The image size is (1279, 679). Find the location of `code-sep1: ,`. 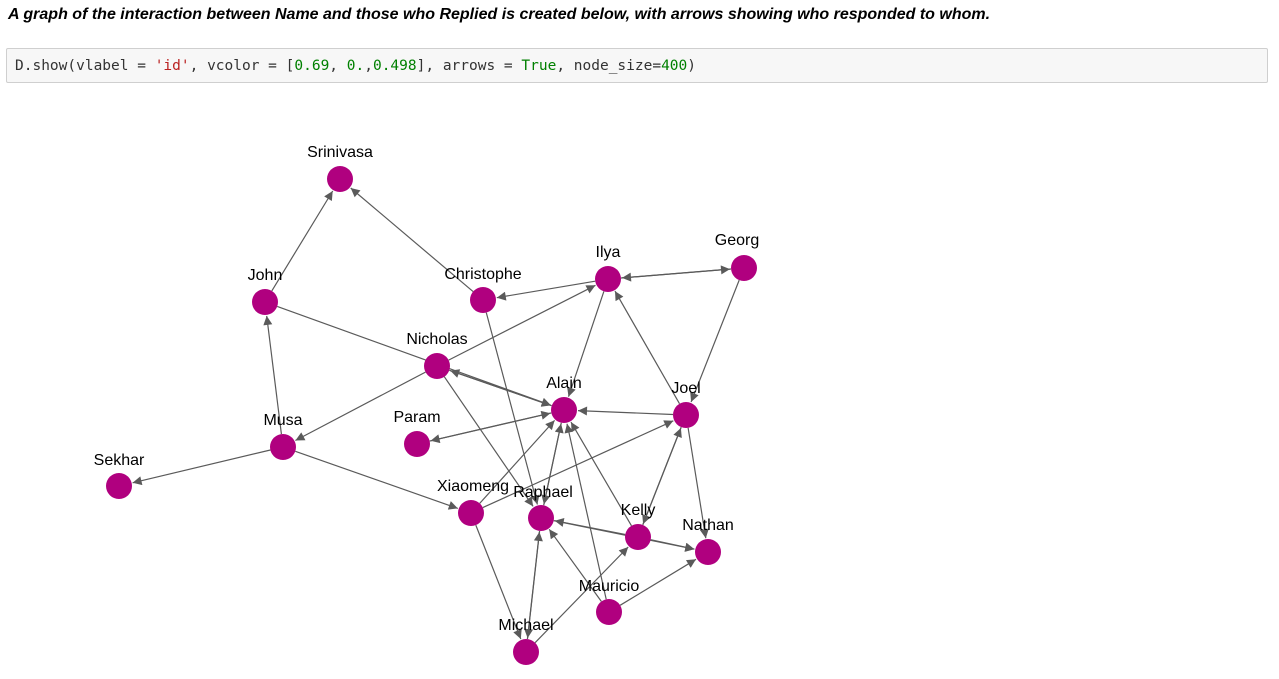

code-sep1: , is located at coordinates (338, 66).